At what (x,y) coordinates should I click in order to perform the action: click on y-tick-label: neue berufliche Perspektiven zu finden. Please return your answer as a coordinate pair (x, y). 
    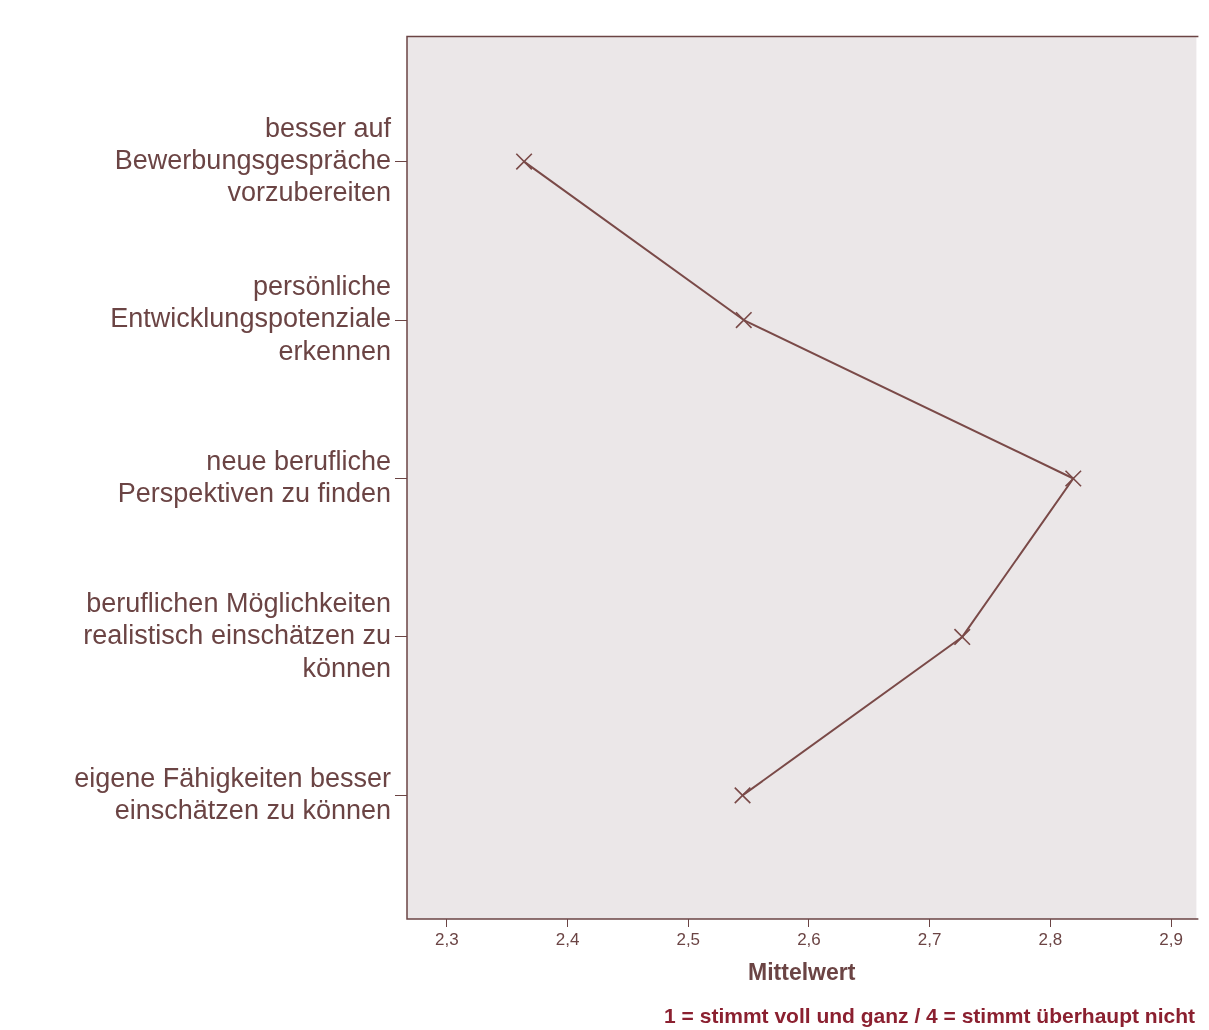
    Looking at the image, I should click on (254, 477).